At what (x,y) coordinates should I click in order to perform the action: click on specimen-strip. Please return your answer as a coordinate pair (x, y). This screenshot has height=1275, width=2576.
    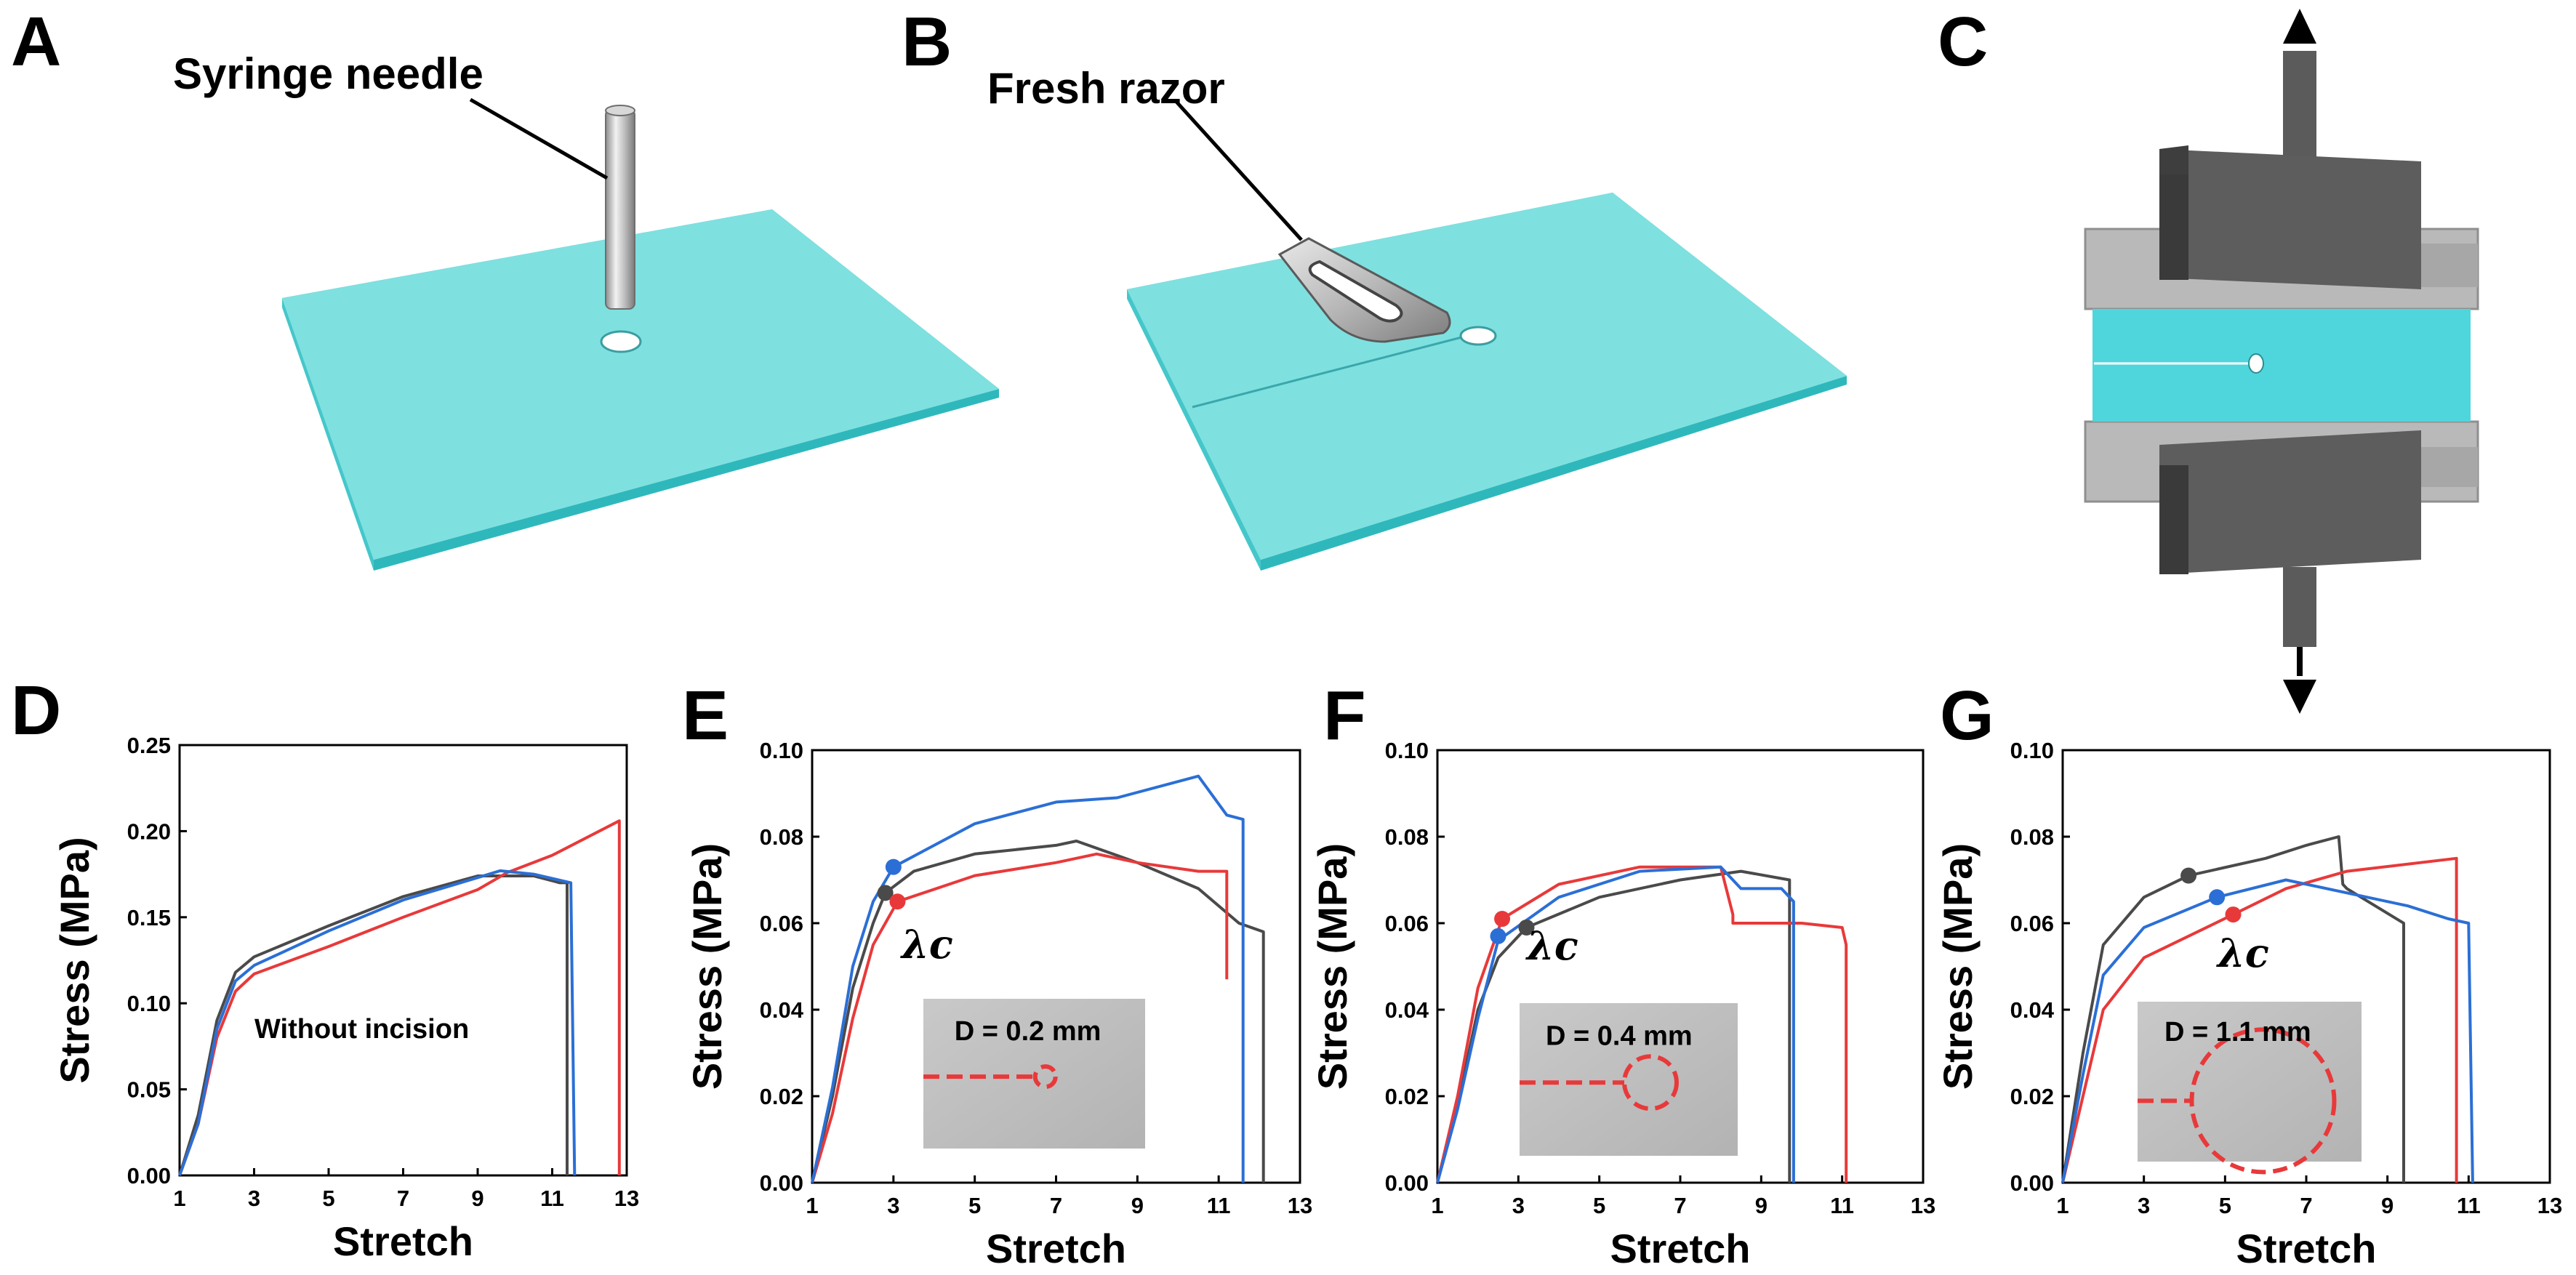
    Looking at the image, I should click on (2282, 365).